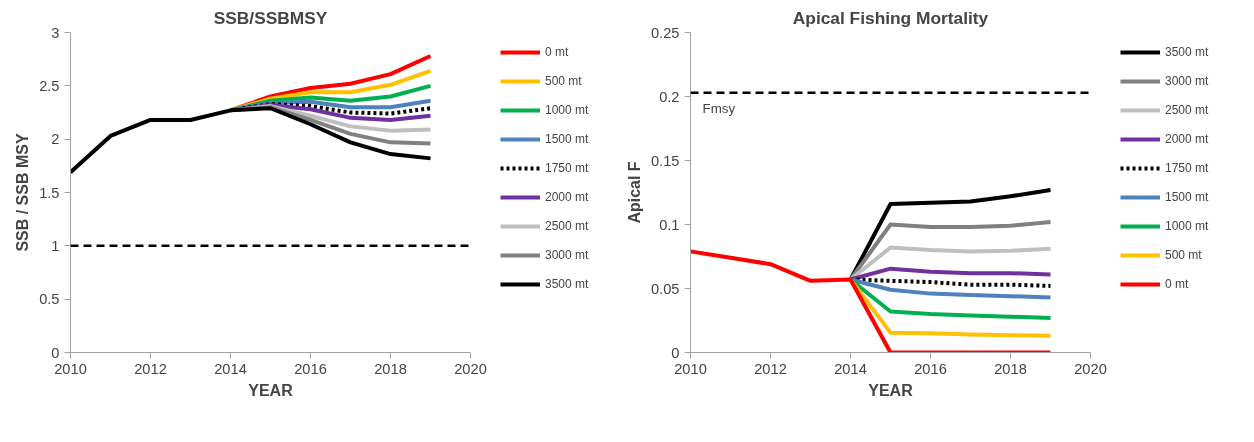 The width and height of the screenshot is (1254, 442). Describe the element at coordinates (719, 108) in the screenshot. I see `ref-line-label: Fmsy` at that location.